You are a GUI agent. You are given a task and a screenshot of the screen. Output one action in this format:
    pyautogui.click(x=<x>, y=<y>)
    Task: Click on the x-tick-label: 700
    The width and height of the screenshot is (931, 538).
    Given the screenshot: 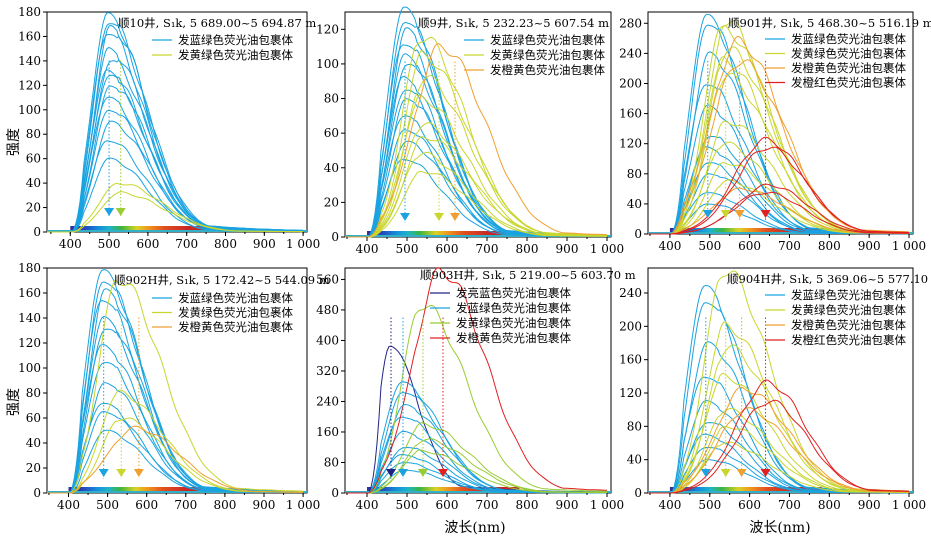 What is the action you would take?
    pyautogui.click(x=186, y=244)
    